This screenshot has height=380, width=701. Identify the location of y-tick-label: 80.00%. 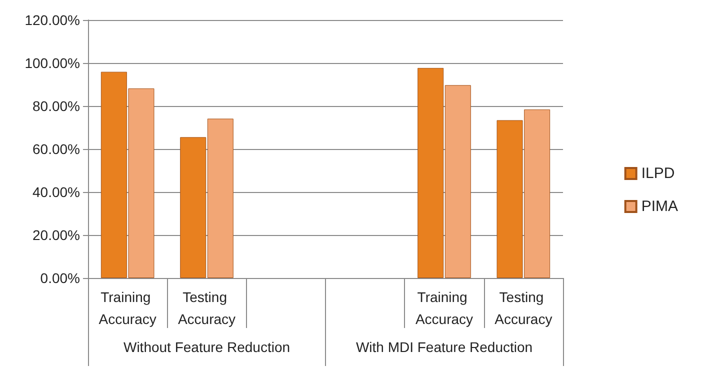
(56, 106).